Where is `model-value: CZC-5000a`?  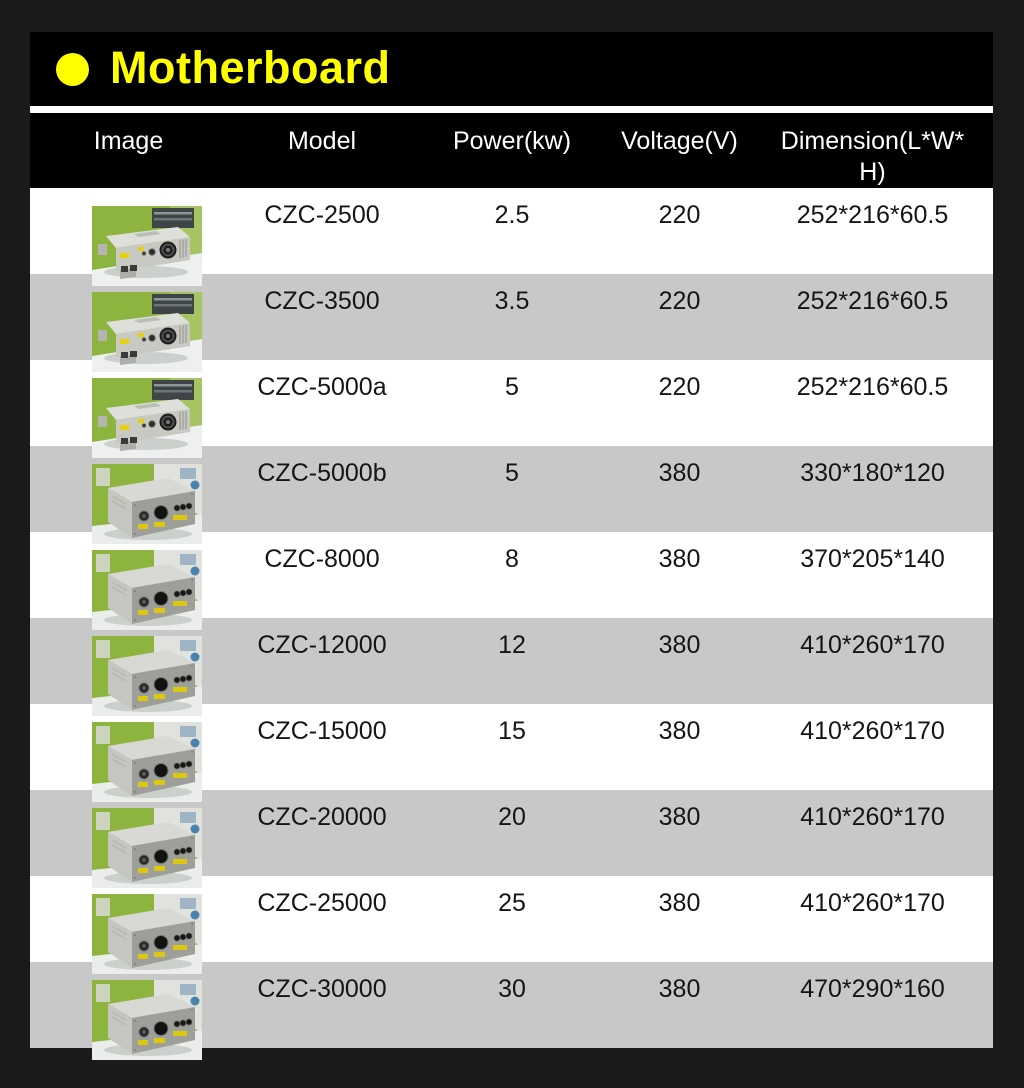 model-value: CZC-5000a is located at coordinates (322, 387).